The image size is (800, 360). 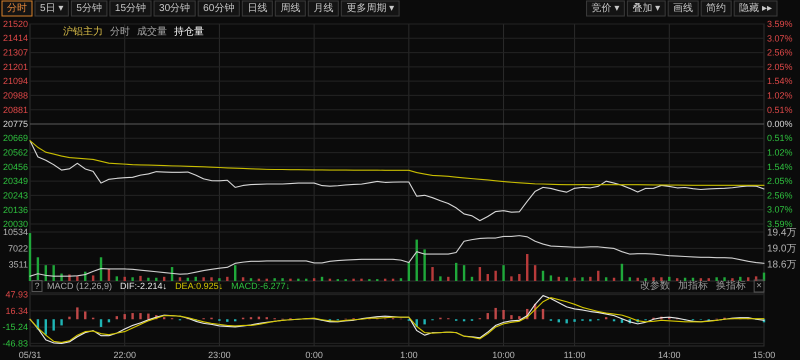 I want to click on y-tick-label: 20243, so click(x=15, y=195).